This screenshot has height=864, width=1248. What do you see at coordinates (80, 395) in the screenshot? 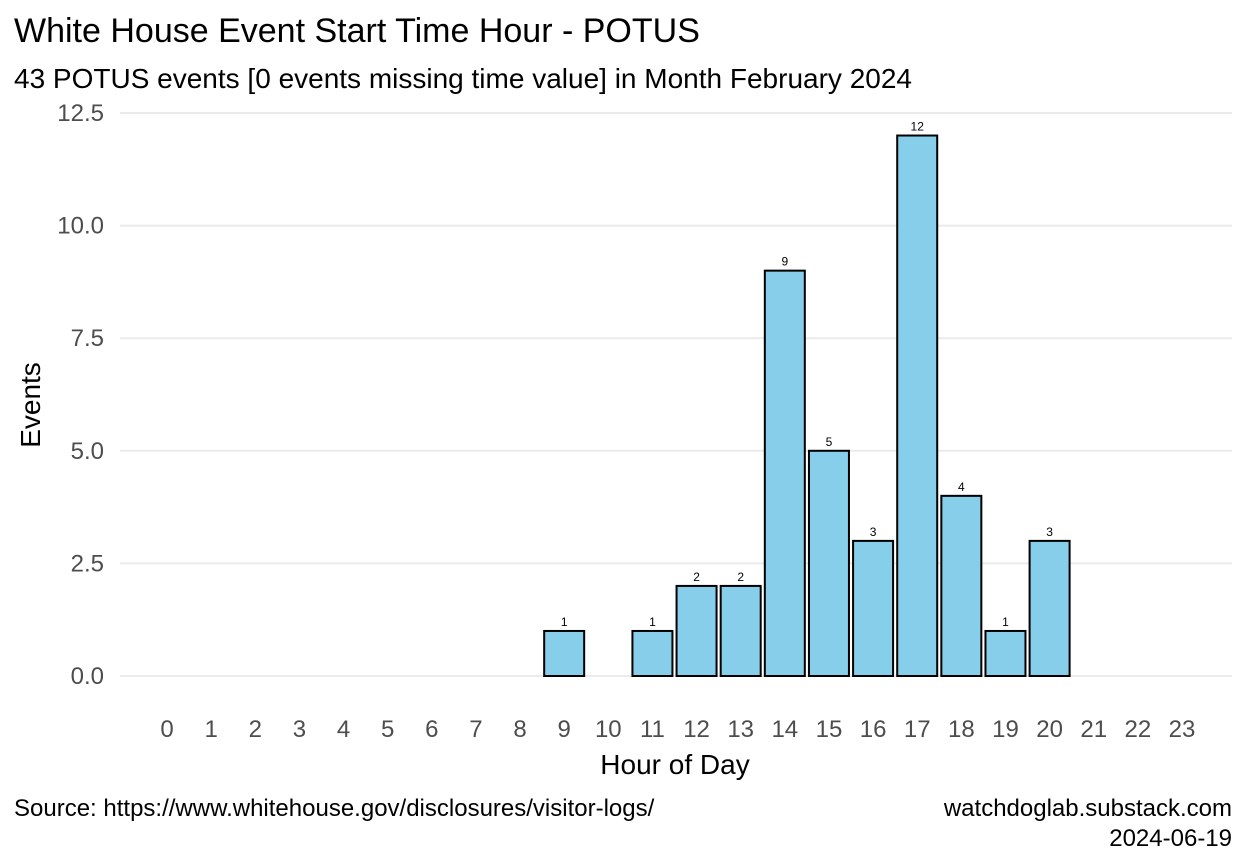
I see `y-tick-labels: 0.0 2.5 5.0 7.5 10.0 12.5` at bounding box center [80, 395].